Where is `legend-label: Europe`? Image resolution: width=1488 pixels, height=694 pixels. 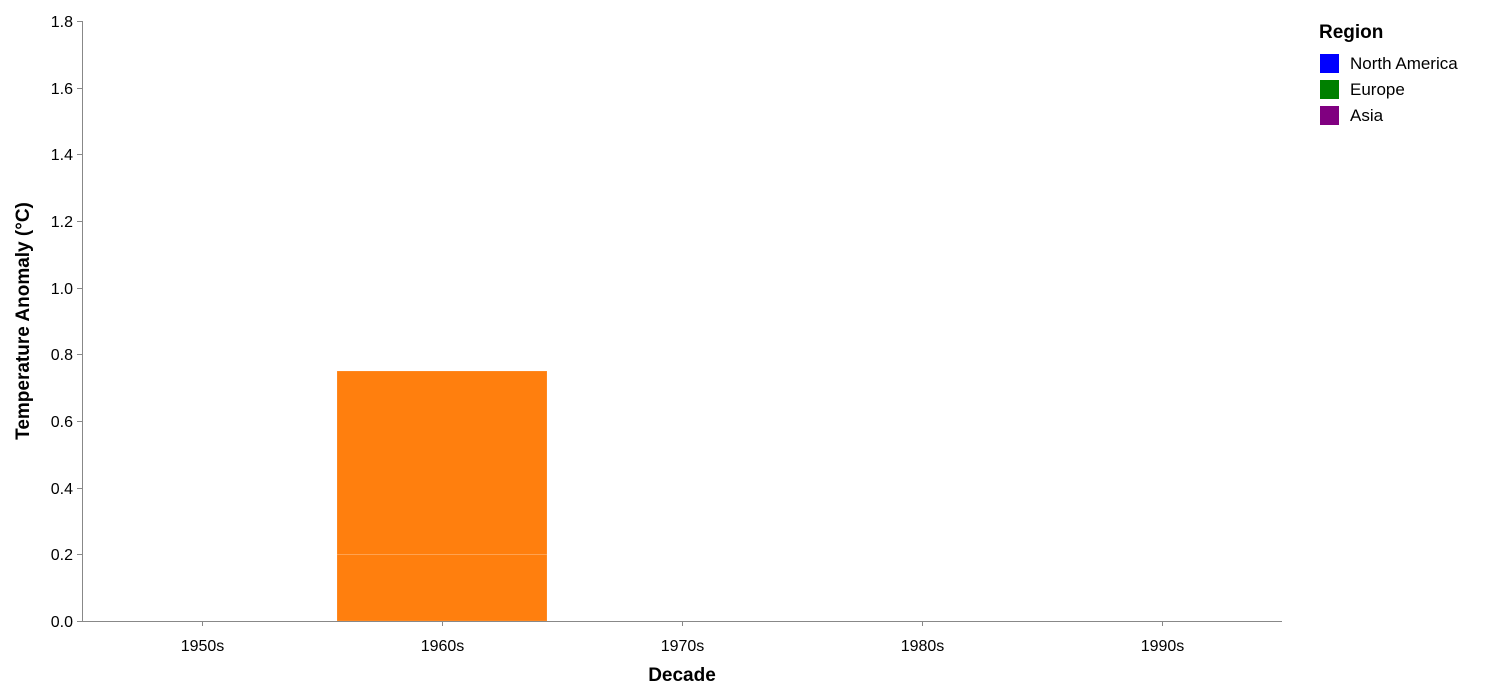 legend-label: Europe is located at coordinates (1377, 89).